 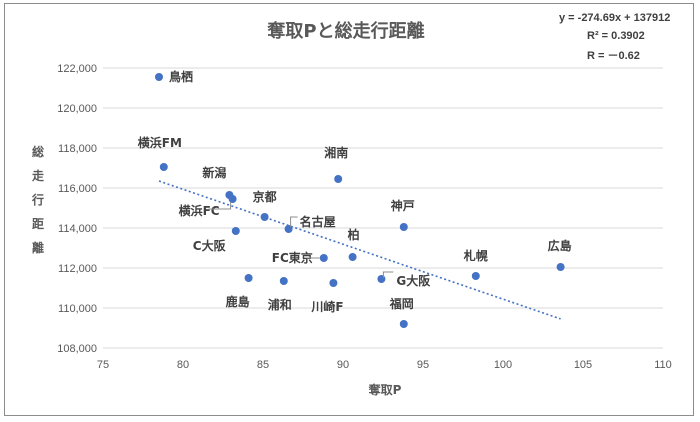 I want to click on point-label: 鹿島, so click(x=238, y=301).